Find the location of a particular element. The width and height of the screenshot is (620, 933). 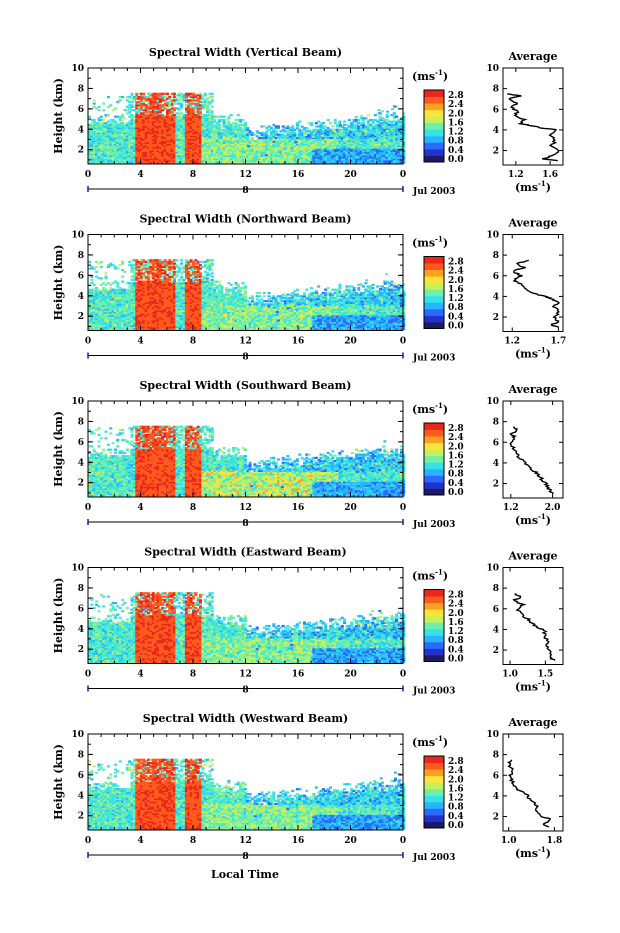

x-tick-label: 0 is located at coordinates (403, 175).